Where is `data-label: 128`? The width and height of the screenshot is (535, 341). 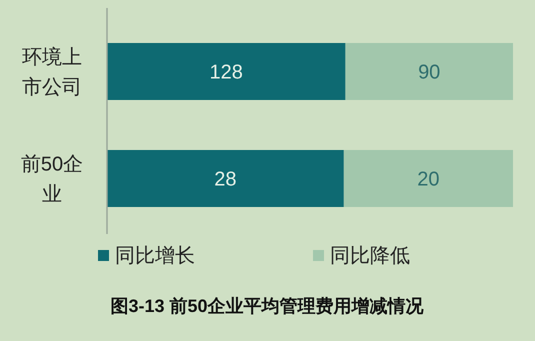
data-label: 128 is located at coordinates (226, 73).